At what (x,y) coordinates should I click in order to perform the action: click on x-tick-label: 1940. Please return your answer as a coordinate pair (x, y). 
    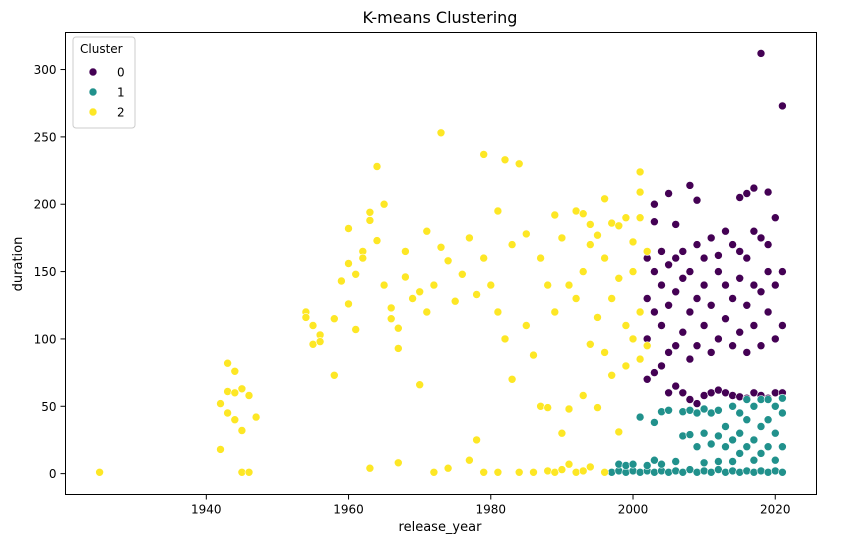
    Looking at the image, I should click on (206, 510).